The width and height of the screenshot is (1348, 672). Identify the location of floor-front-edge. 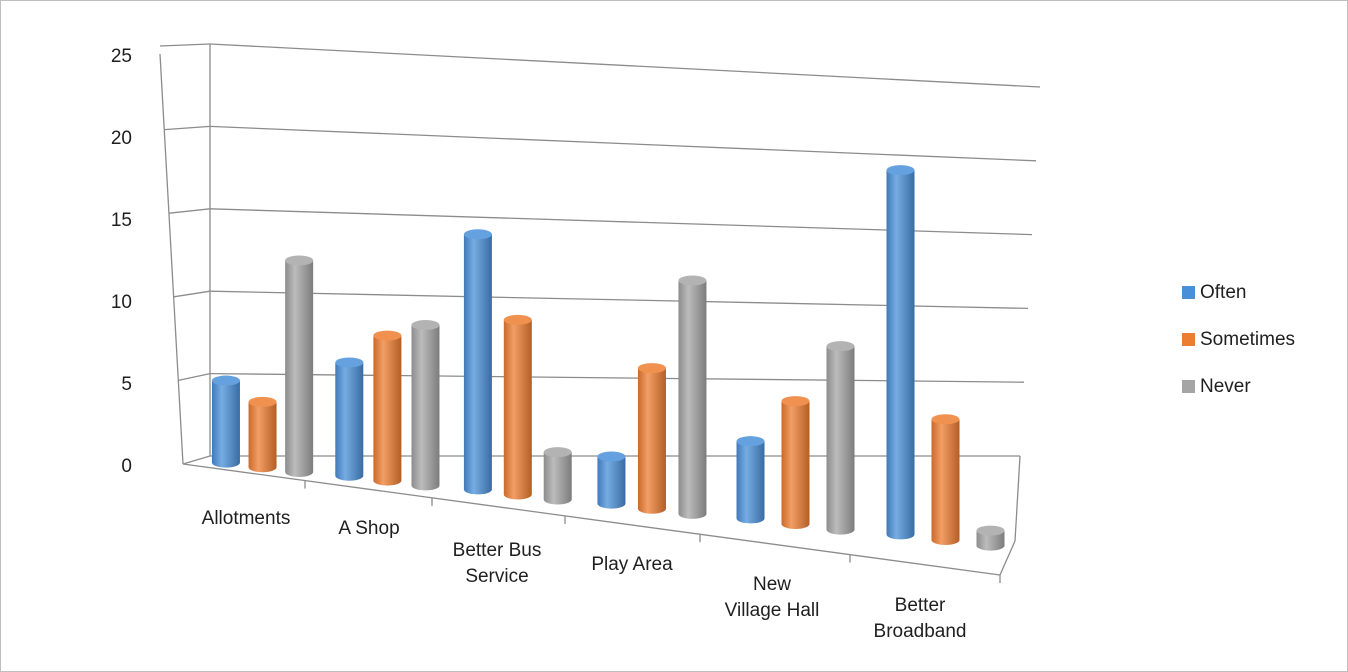
(591, 519).